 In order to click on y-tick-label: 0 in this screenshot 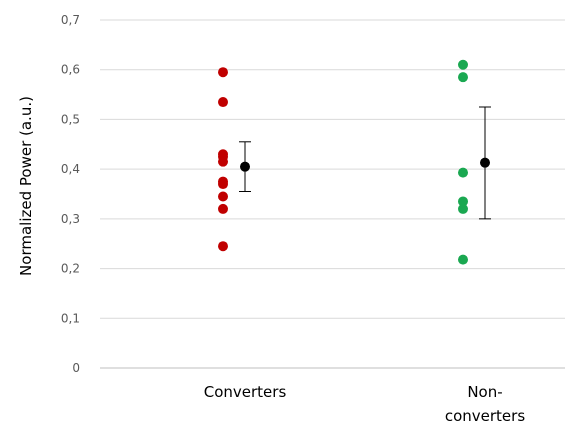, I will do `click(76, 368)`.